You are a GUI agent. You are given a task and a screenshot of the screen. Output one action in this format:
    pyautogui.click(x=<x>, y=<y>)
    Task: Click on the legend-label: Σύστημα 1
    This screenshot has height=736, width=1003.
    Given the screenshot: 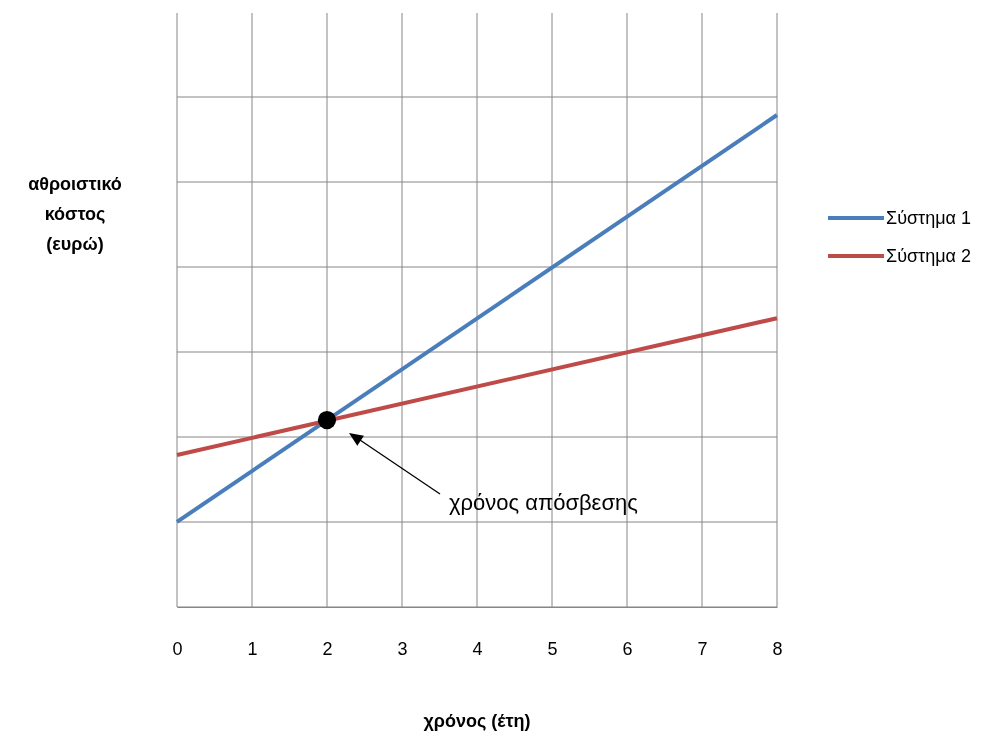 What is the action you would take?
    pyautogui.click(x=928, y=218)
    